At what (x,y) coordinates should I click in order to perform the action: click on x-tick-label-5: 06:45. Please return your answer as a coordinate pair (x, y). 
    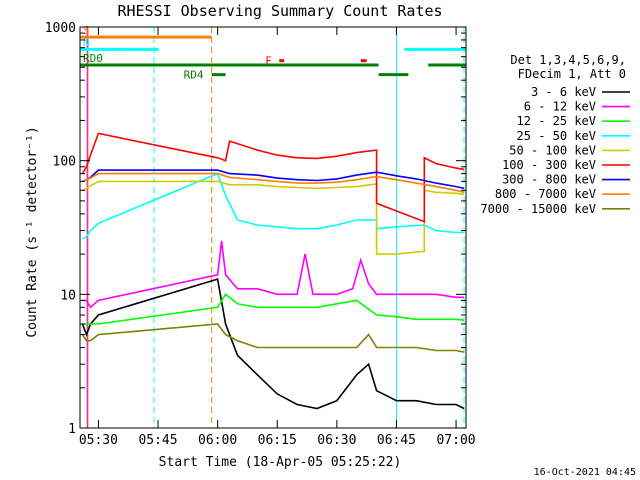
    Looking at the image, I should click on (396, 440).